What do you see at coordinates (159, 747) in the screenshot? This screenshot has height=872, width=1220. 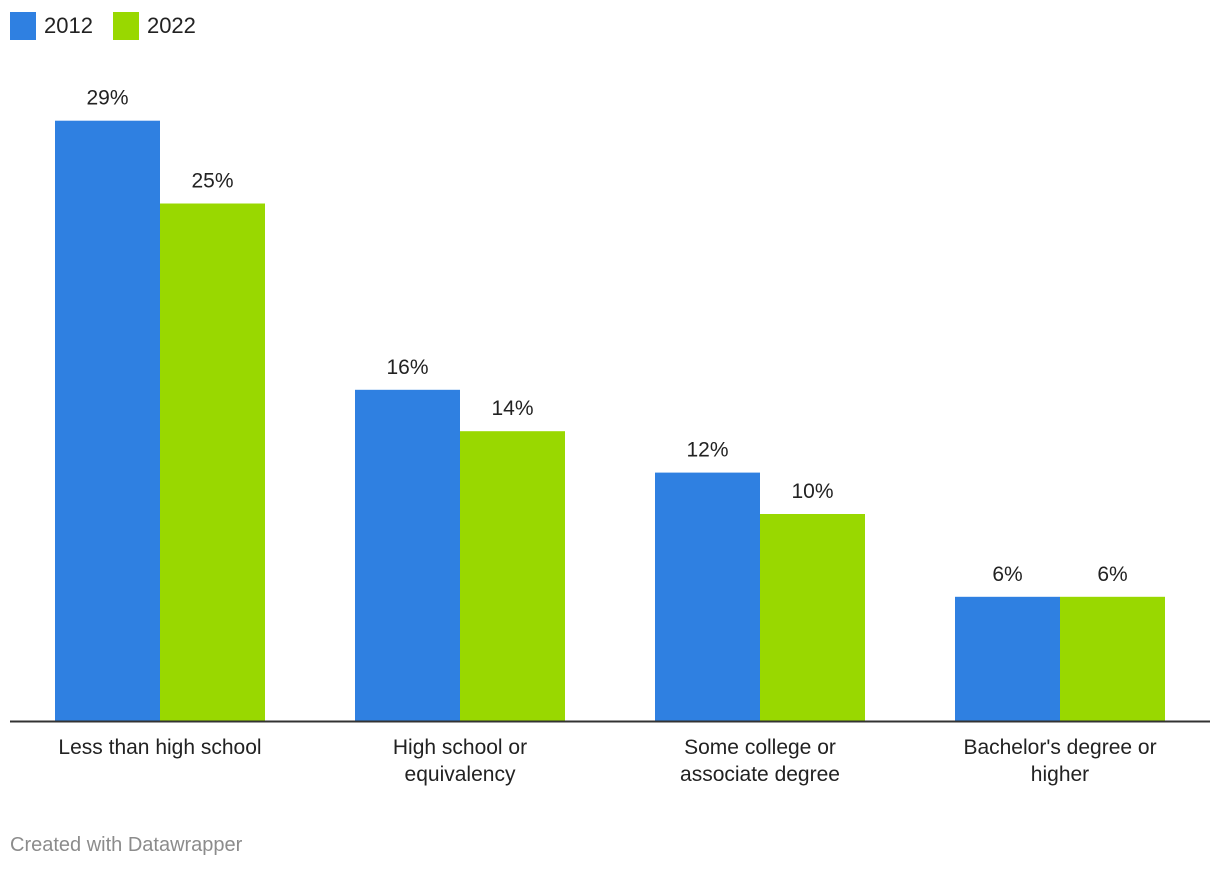 I see `category-label-0-line-0: Less than high school` at bounding box center [159, 747].